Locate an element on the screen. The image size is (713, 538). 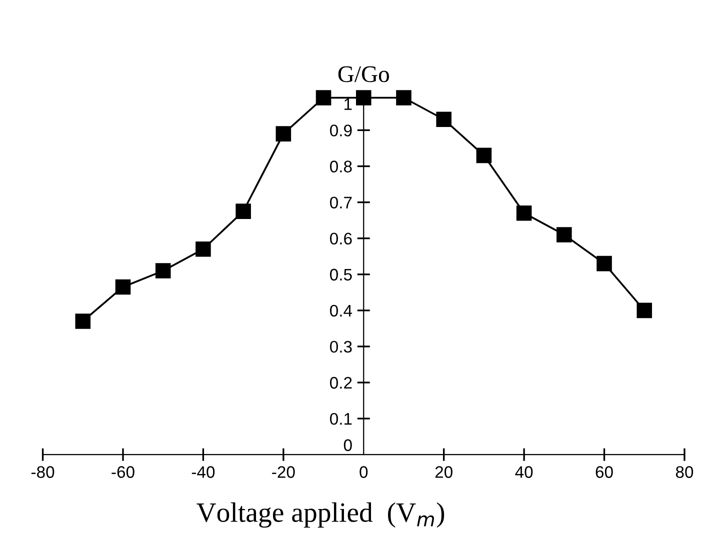
y-tick-label: 1 is located at coordinates (348, 104).